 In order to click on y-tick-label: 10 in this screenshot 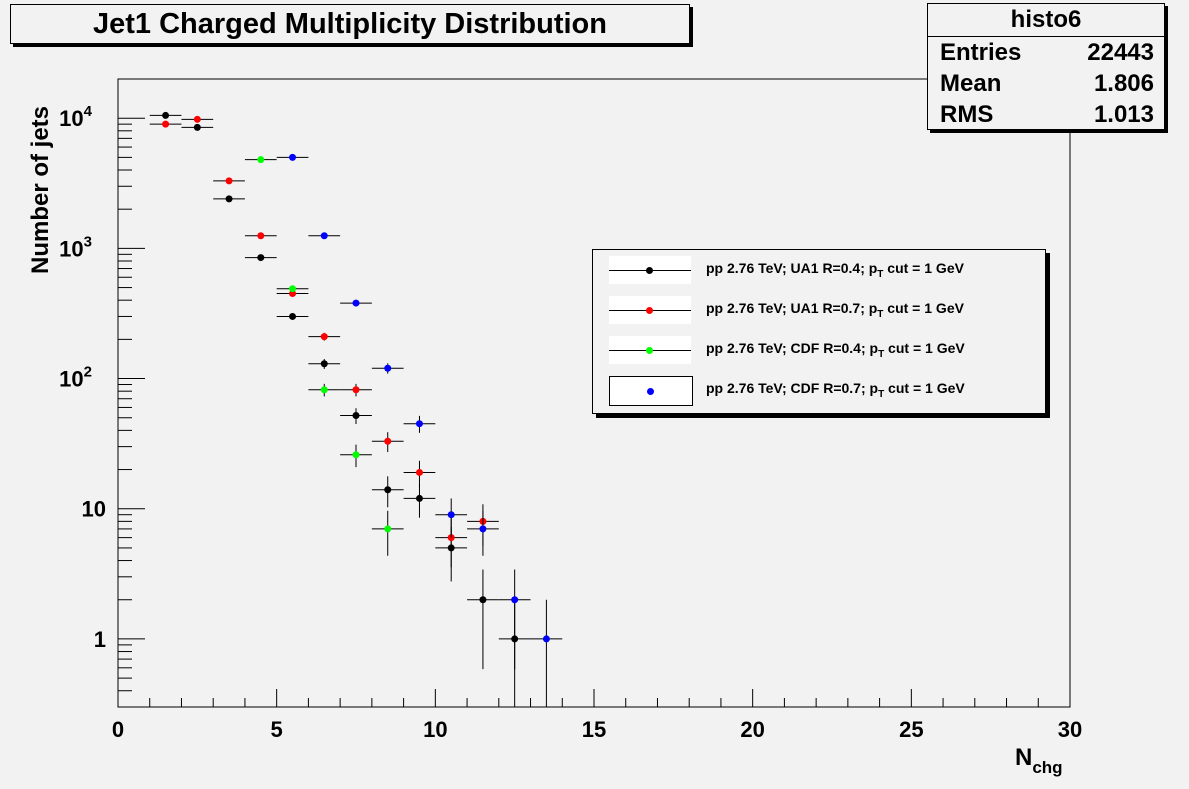, I will do `click(94, 509)`.